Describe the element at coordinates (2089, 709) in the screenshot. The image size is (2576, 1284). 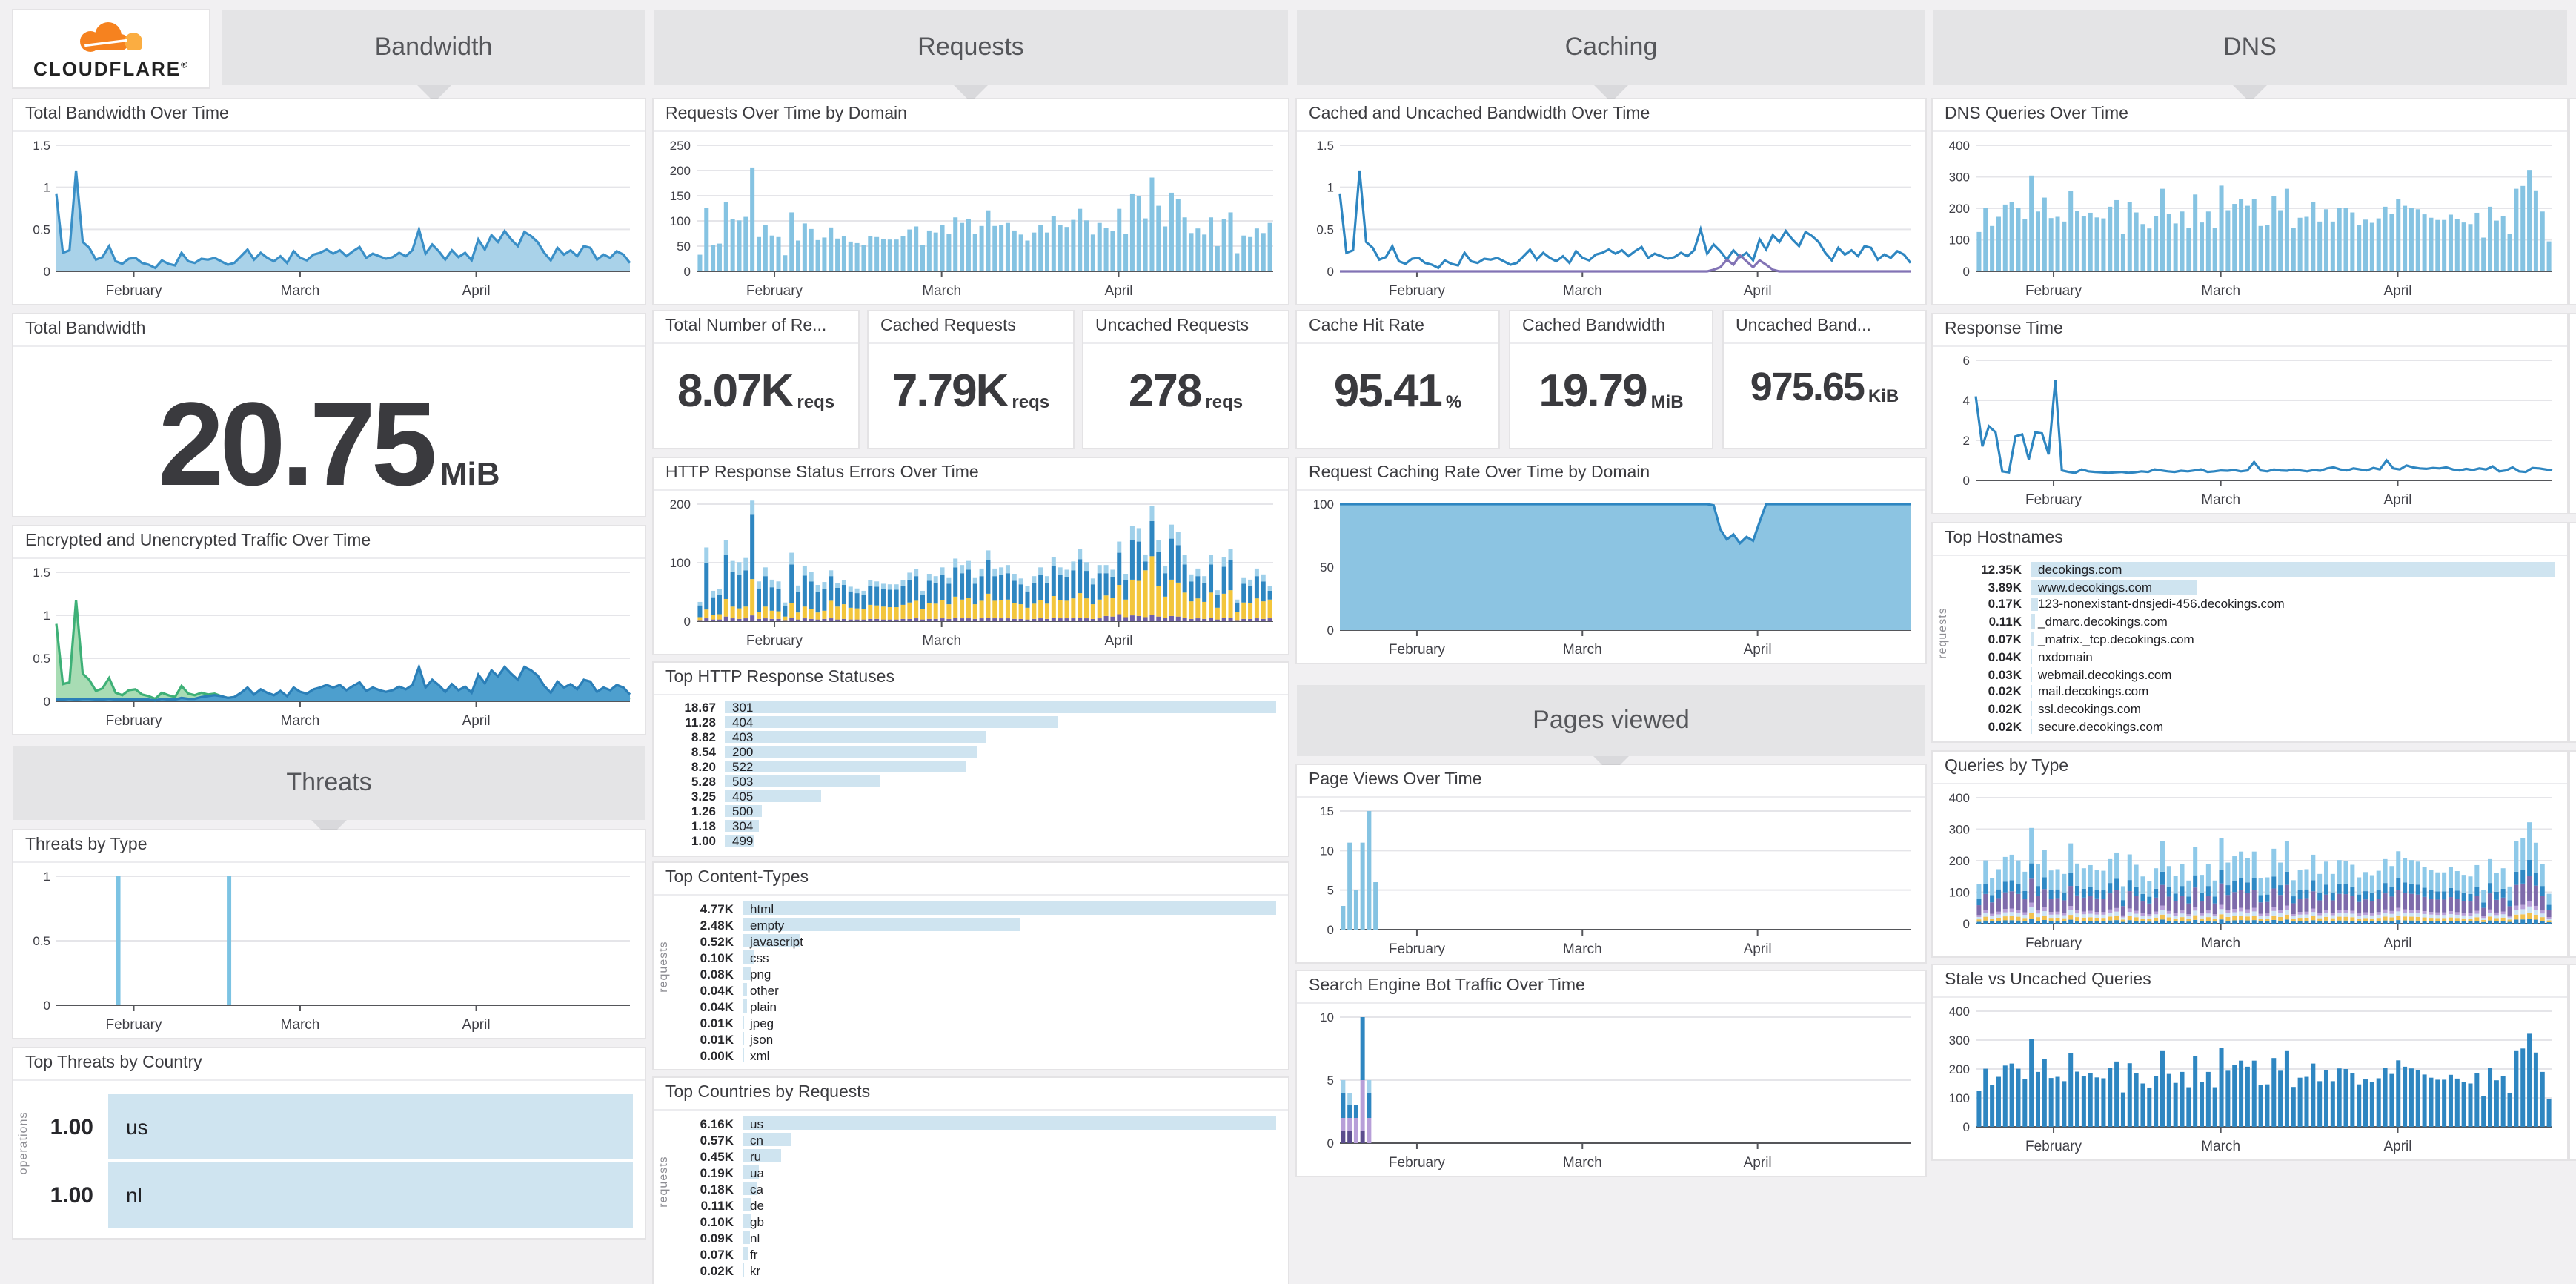
I see `list-label: ssl.decokings.com` at that location.